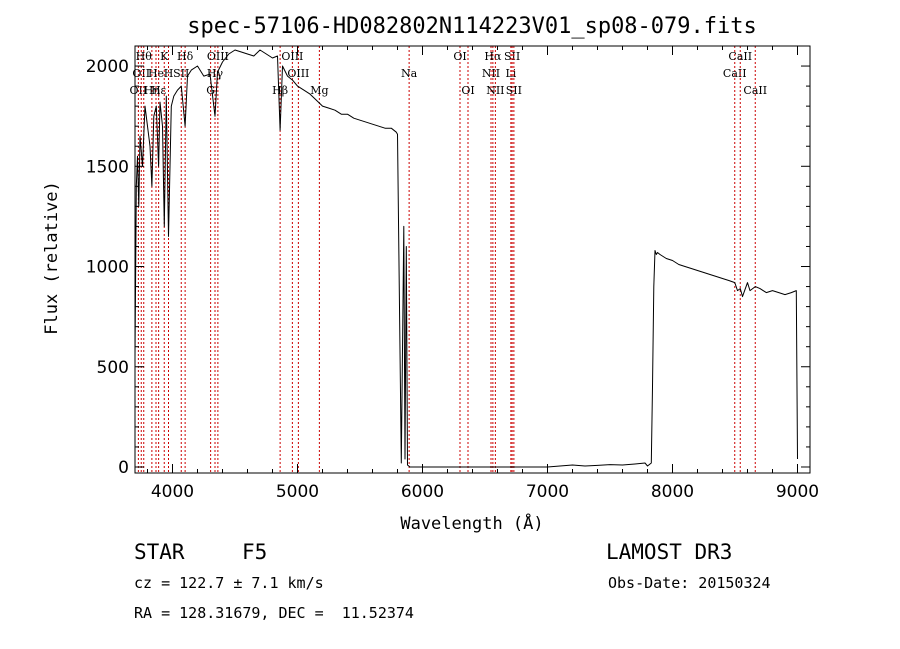 This screenshot has height=649, width=900. I want to click on line-marker-label: Mg, so click(319, 90).